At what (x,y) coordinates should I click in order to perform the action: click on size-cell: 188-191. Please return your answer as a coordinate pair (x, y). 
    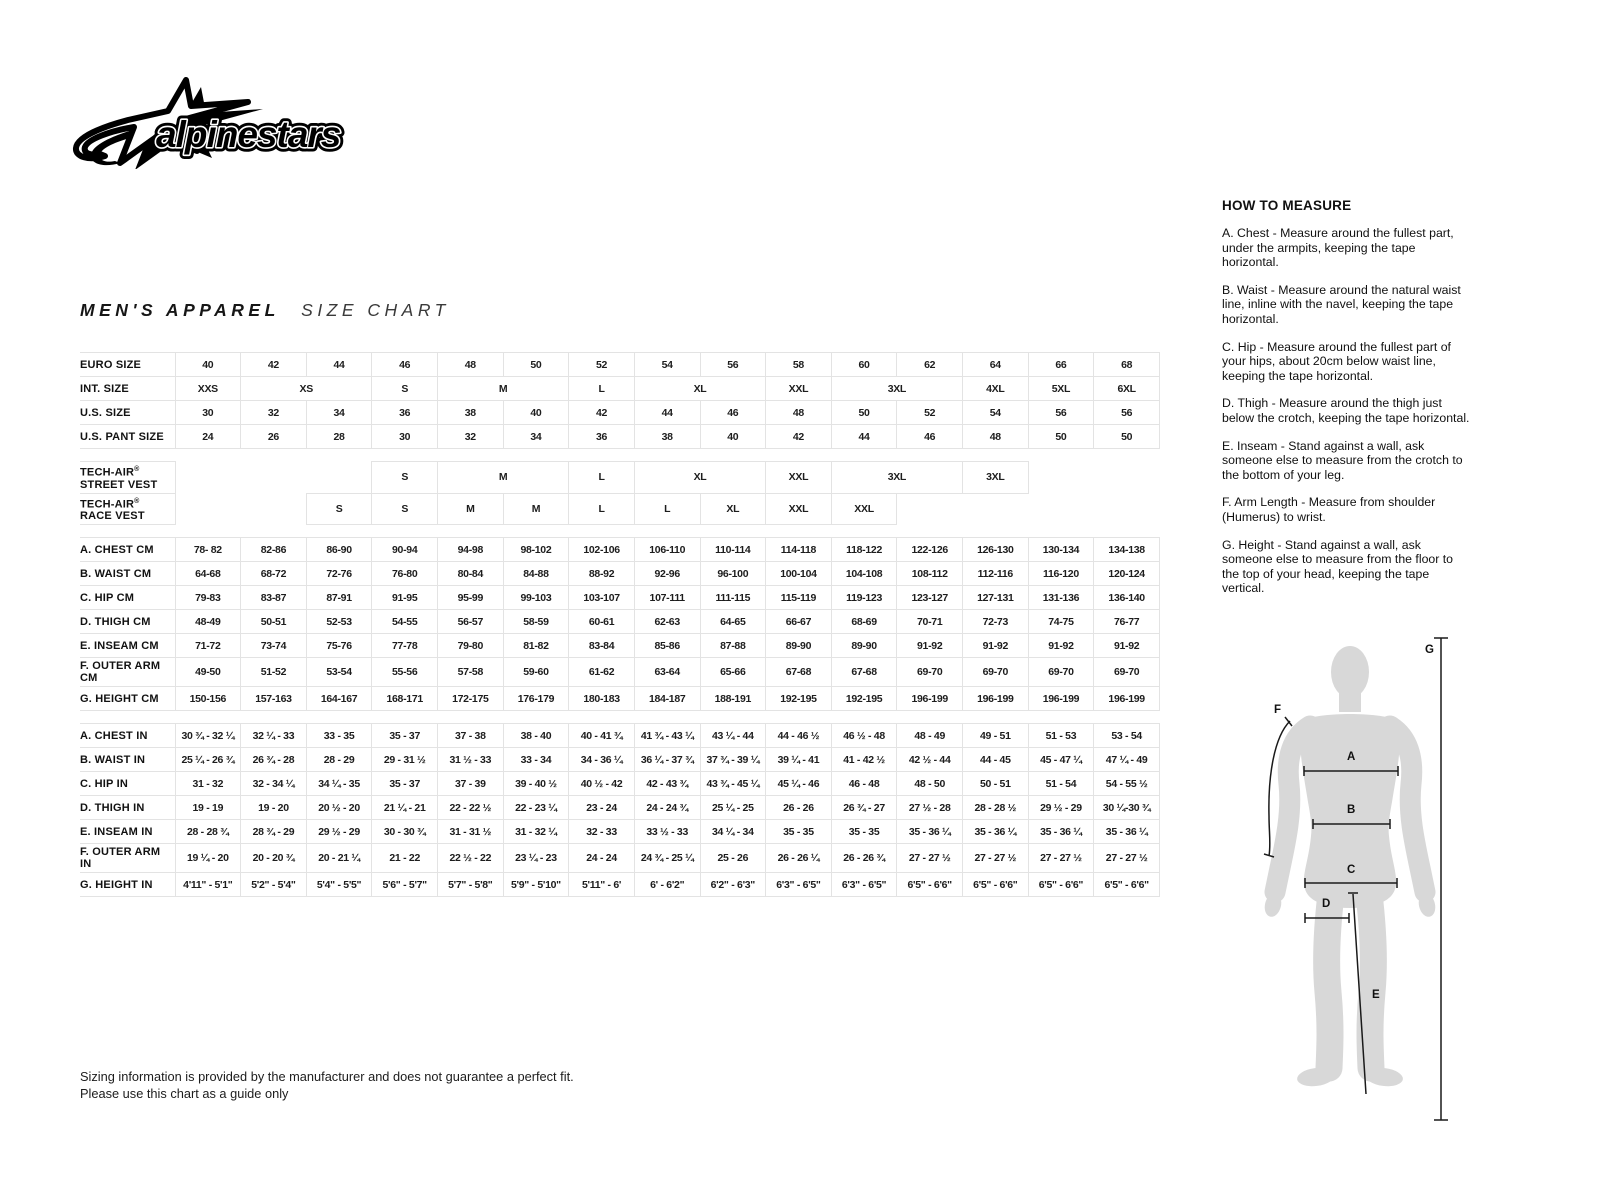
    Looking at the image, I should click on (733, 699).